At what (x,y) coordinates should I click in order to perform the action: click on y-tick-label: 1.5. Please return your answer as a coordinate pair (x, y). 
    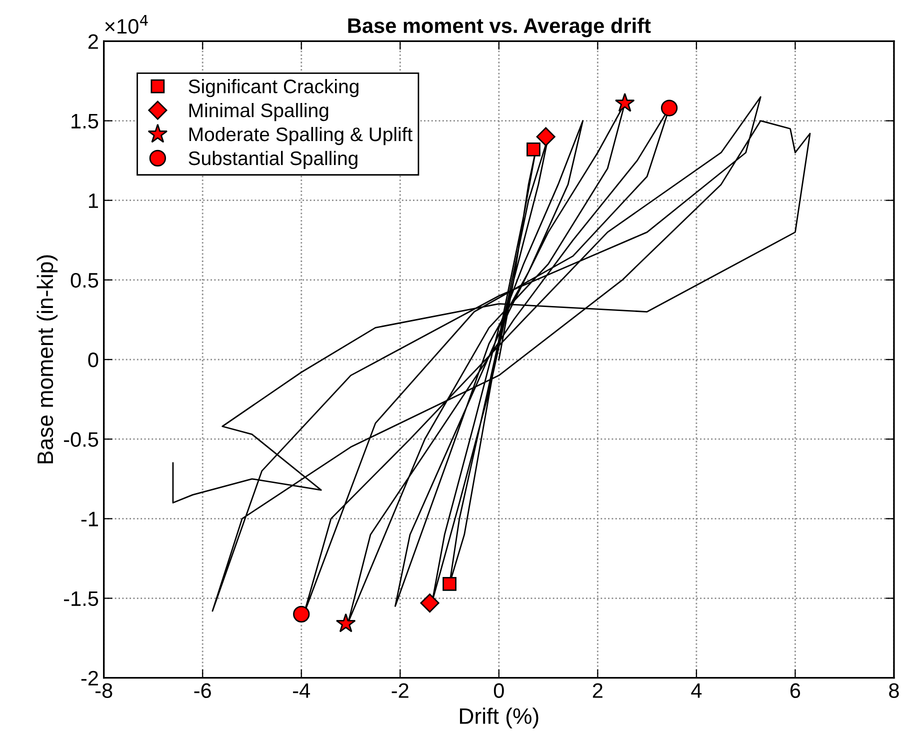
    Looking at the image, I should click on (85, 121).